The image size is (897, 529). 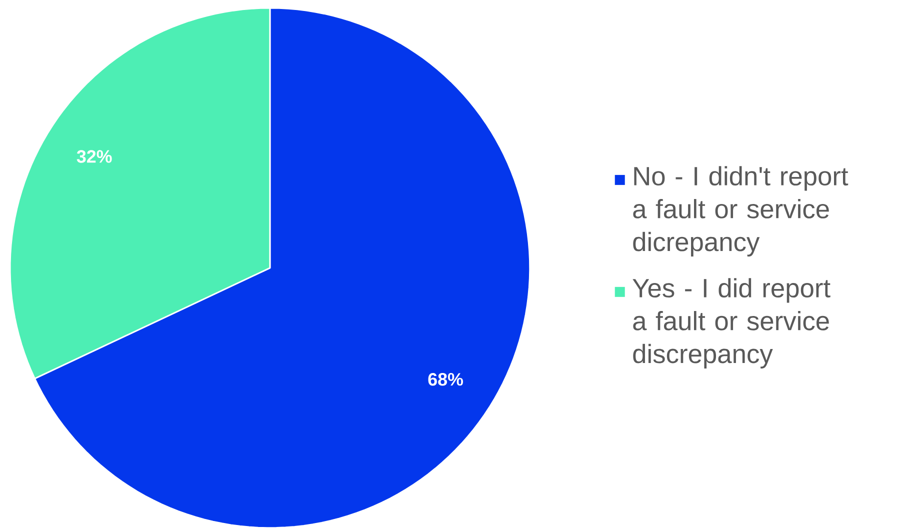 What do you see at coordinates (94, 157) in the screenshot?
I see `data-label: 32%` at bounding box center [94, 157].